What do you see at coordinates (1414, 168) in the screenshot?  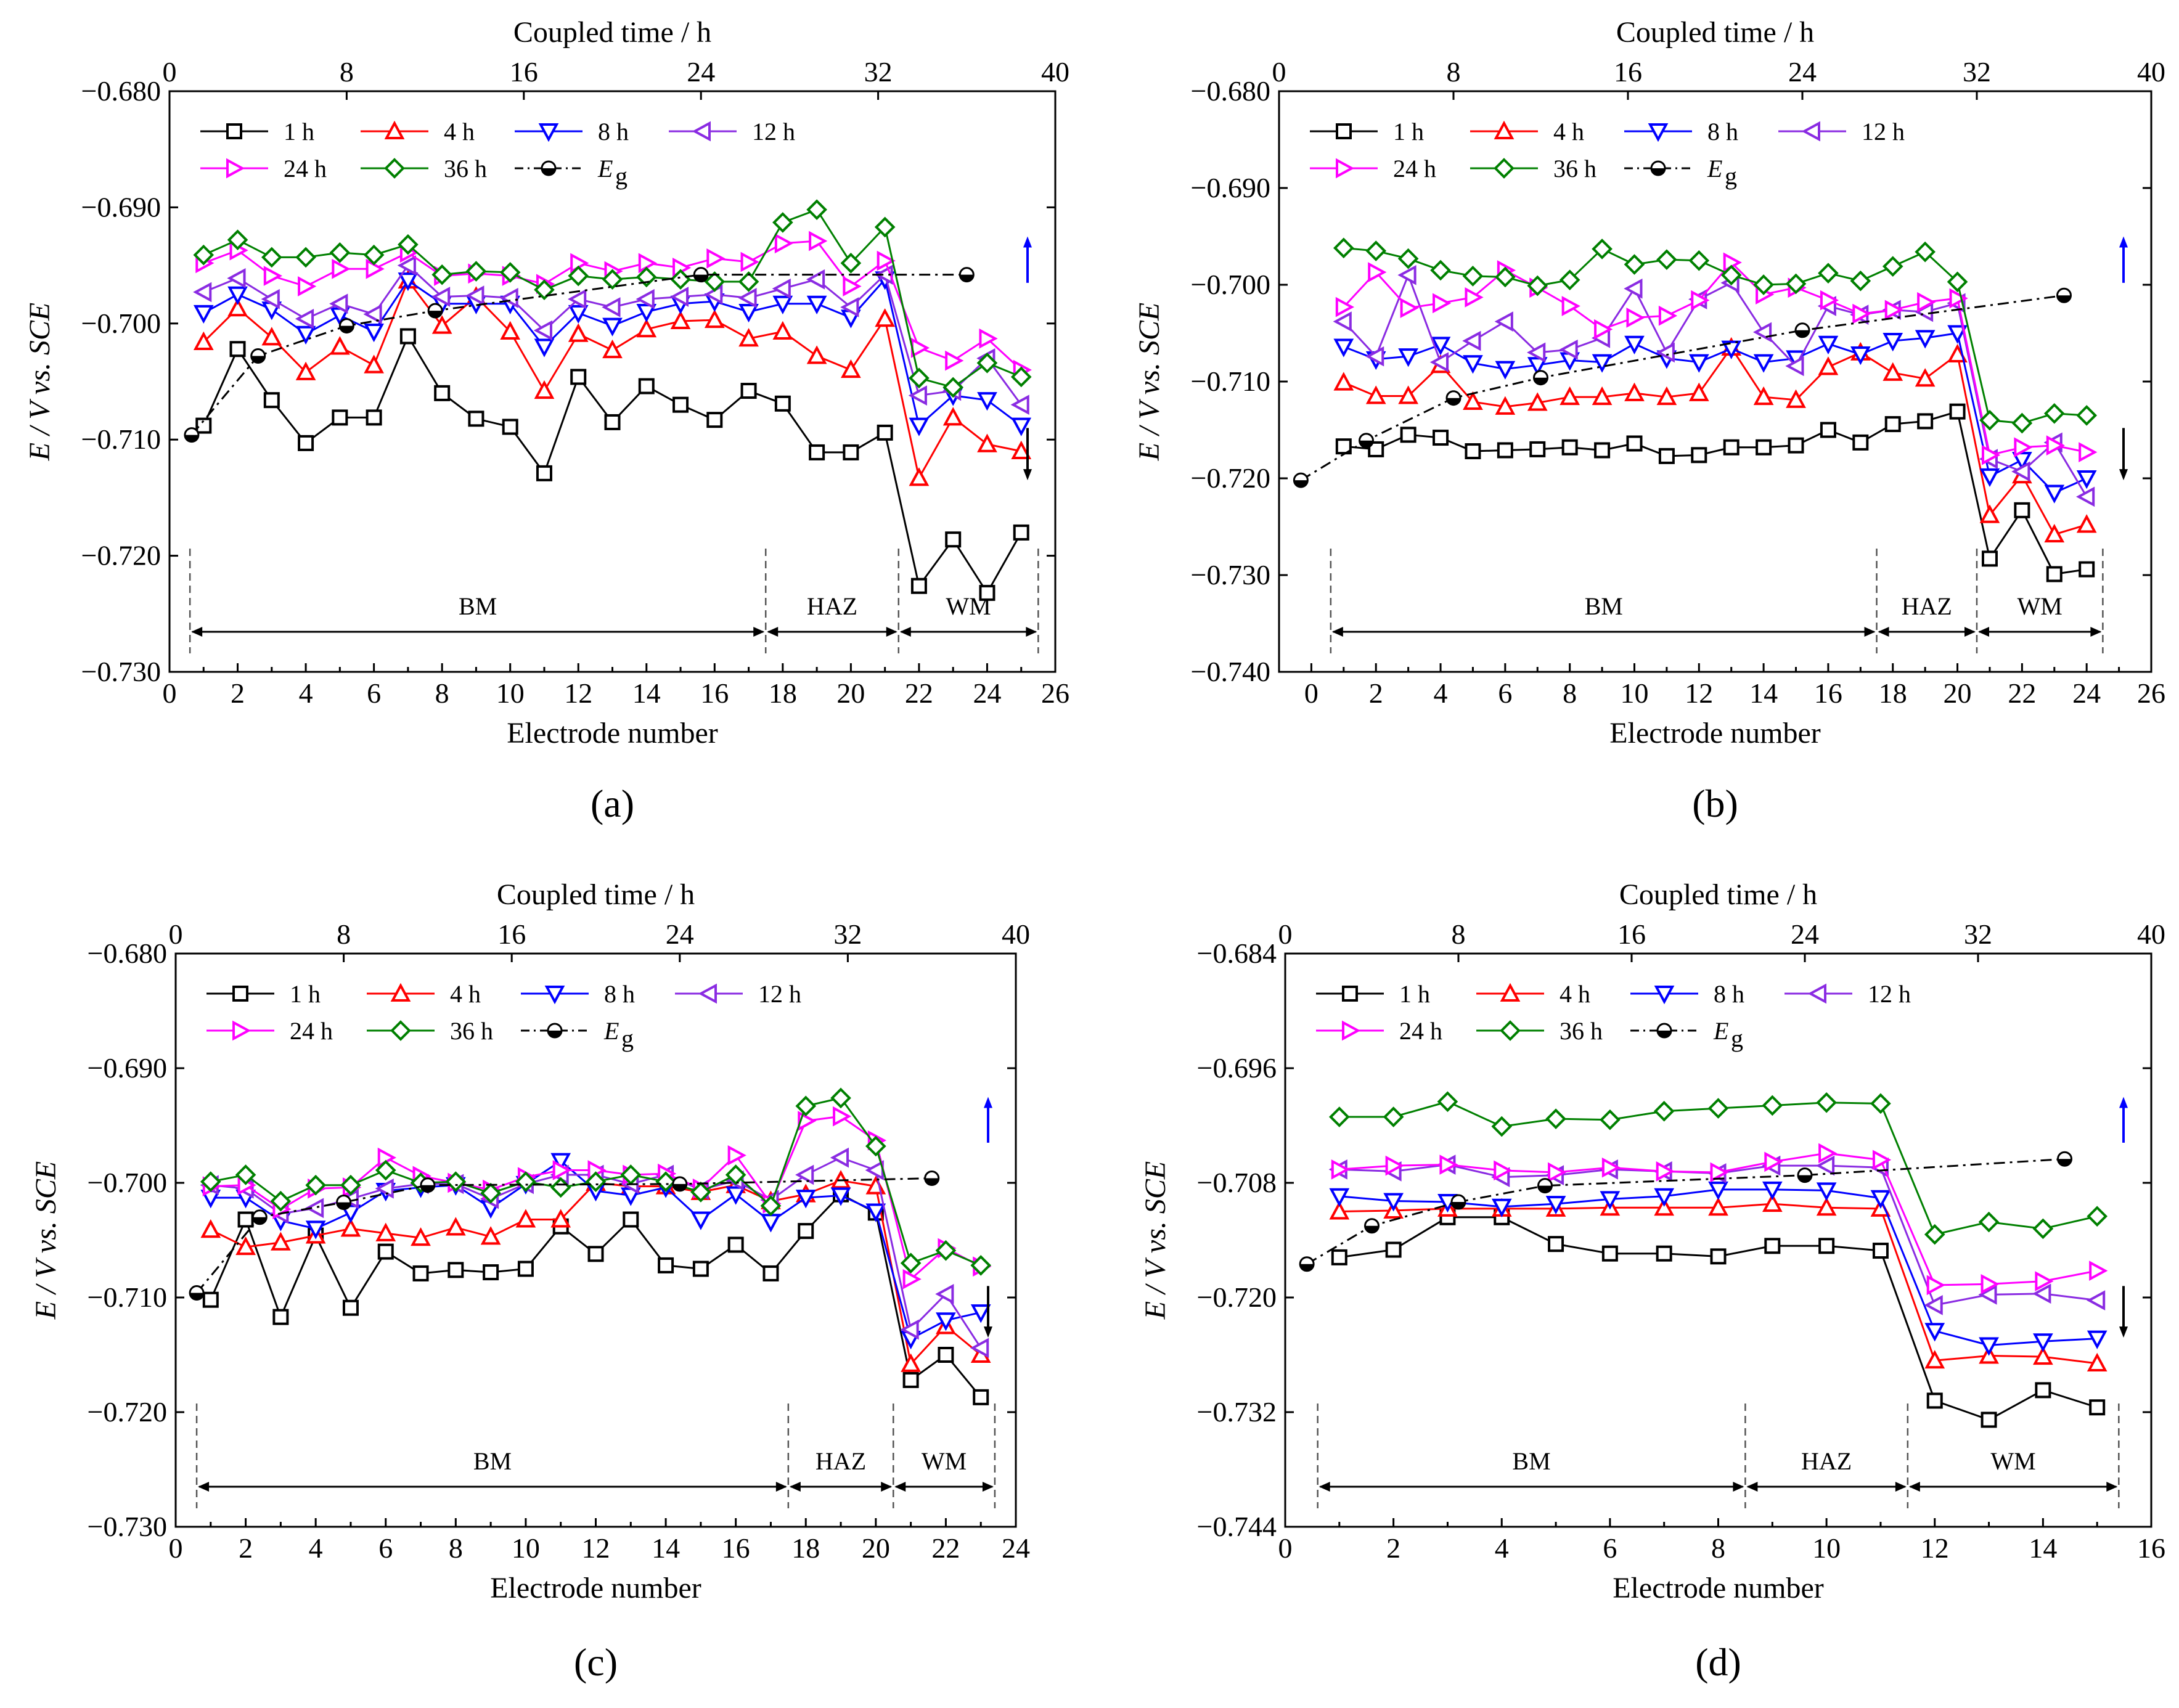 I see `panel-b-legend-label: 24 h` at bounding box center [1414, 168].